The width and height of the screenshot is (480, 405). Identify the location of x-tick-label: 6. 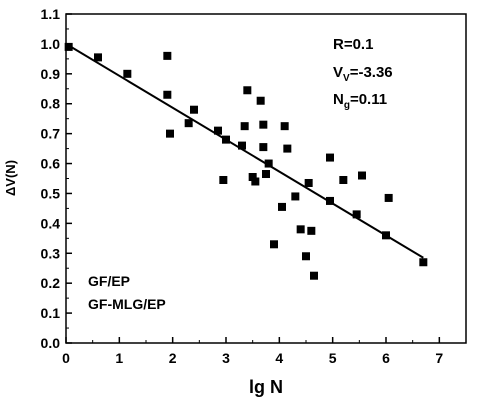
(386, 358).